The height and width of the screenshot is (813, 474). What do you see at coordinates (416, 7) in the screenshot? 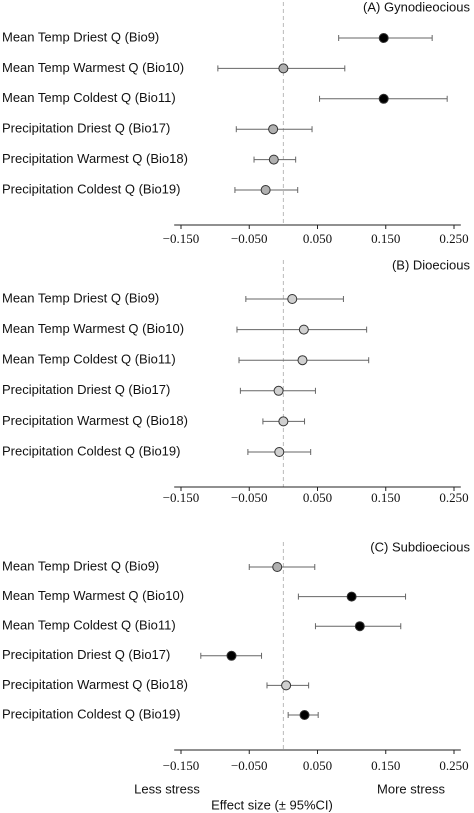
I see `panel-title: (A) Gynodieocious` at bounding box center [416, 7].